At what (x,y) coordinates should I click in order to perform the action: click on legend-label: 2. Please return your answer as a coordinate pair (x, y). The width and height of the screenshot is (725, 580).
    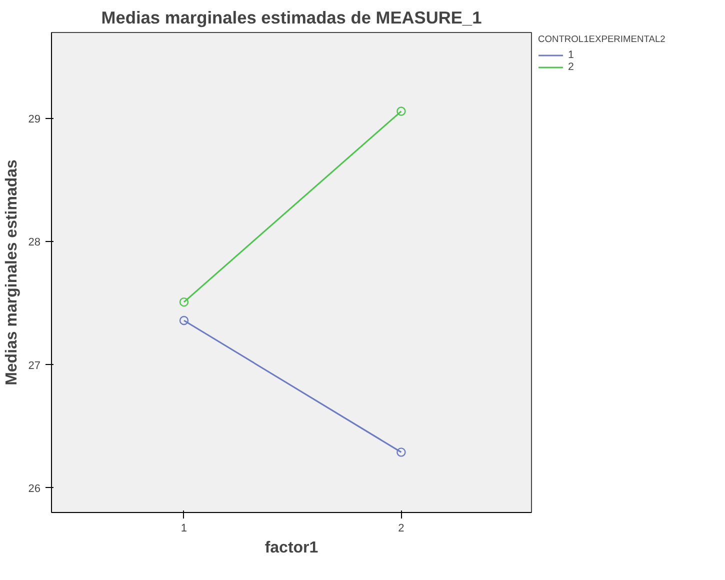
    Looking at the image, I should click on (571, 67).